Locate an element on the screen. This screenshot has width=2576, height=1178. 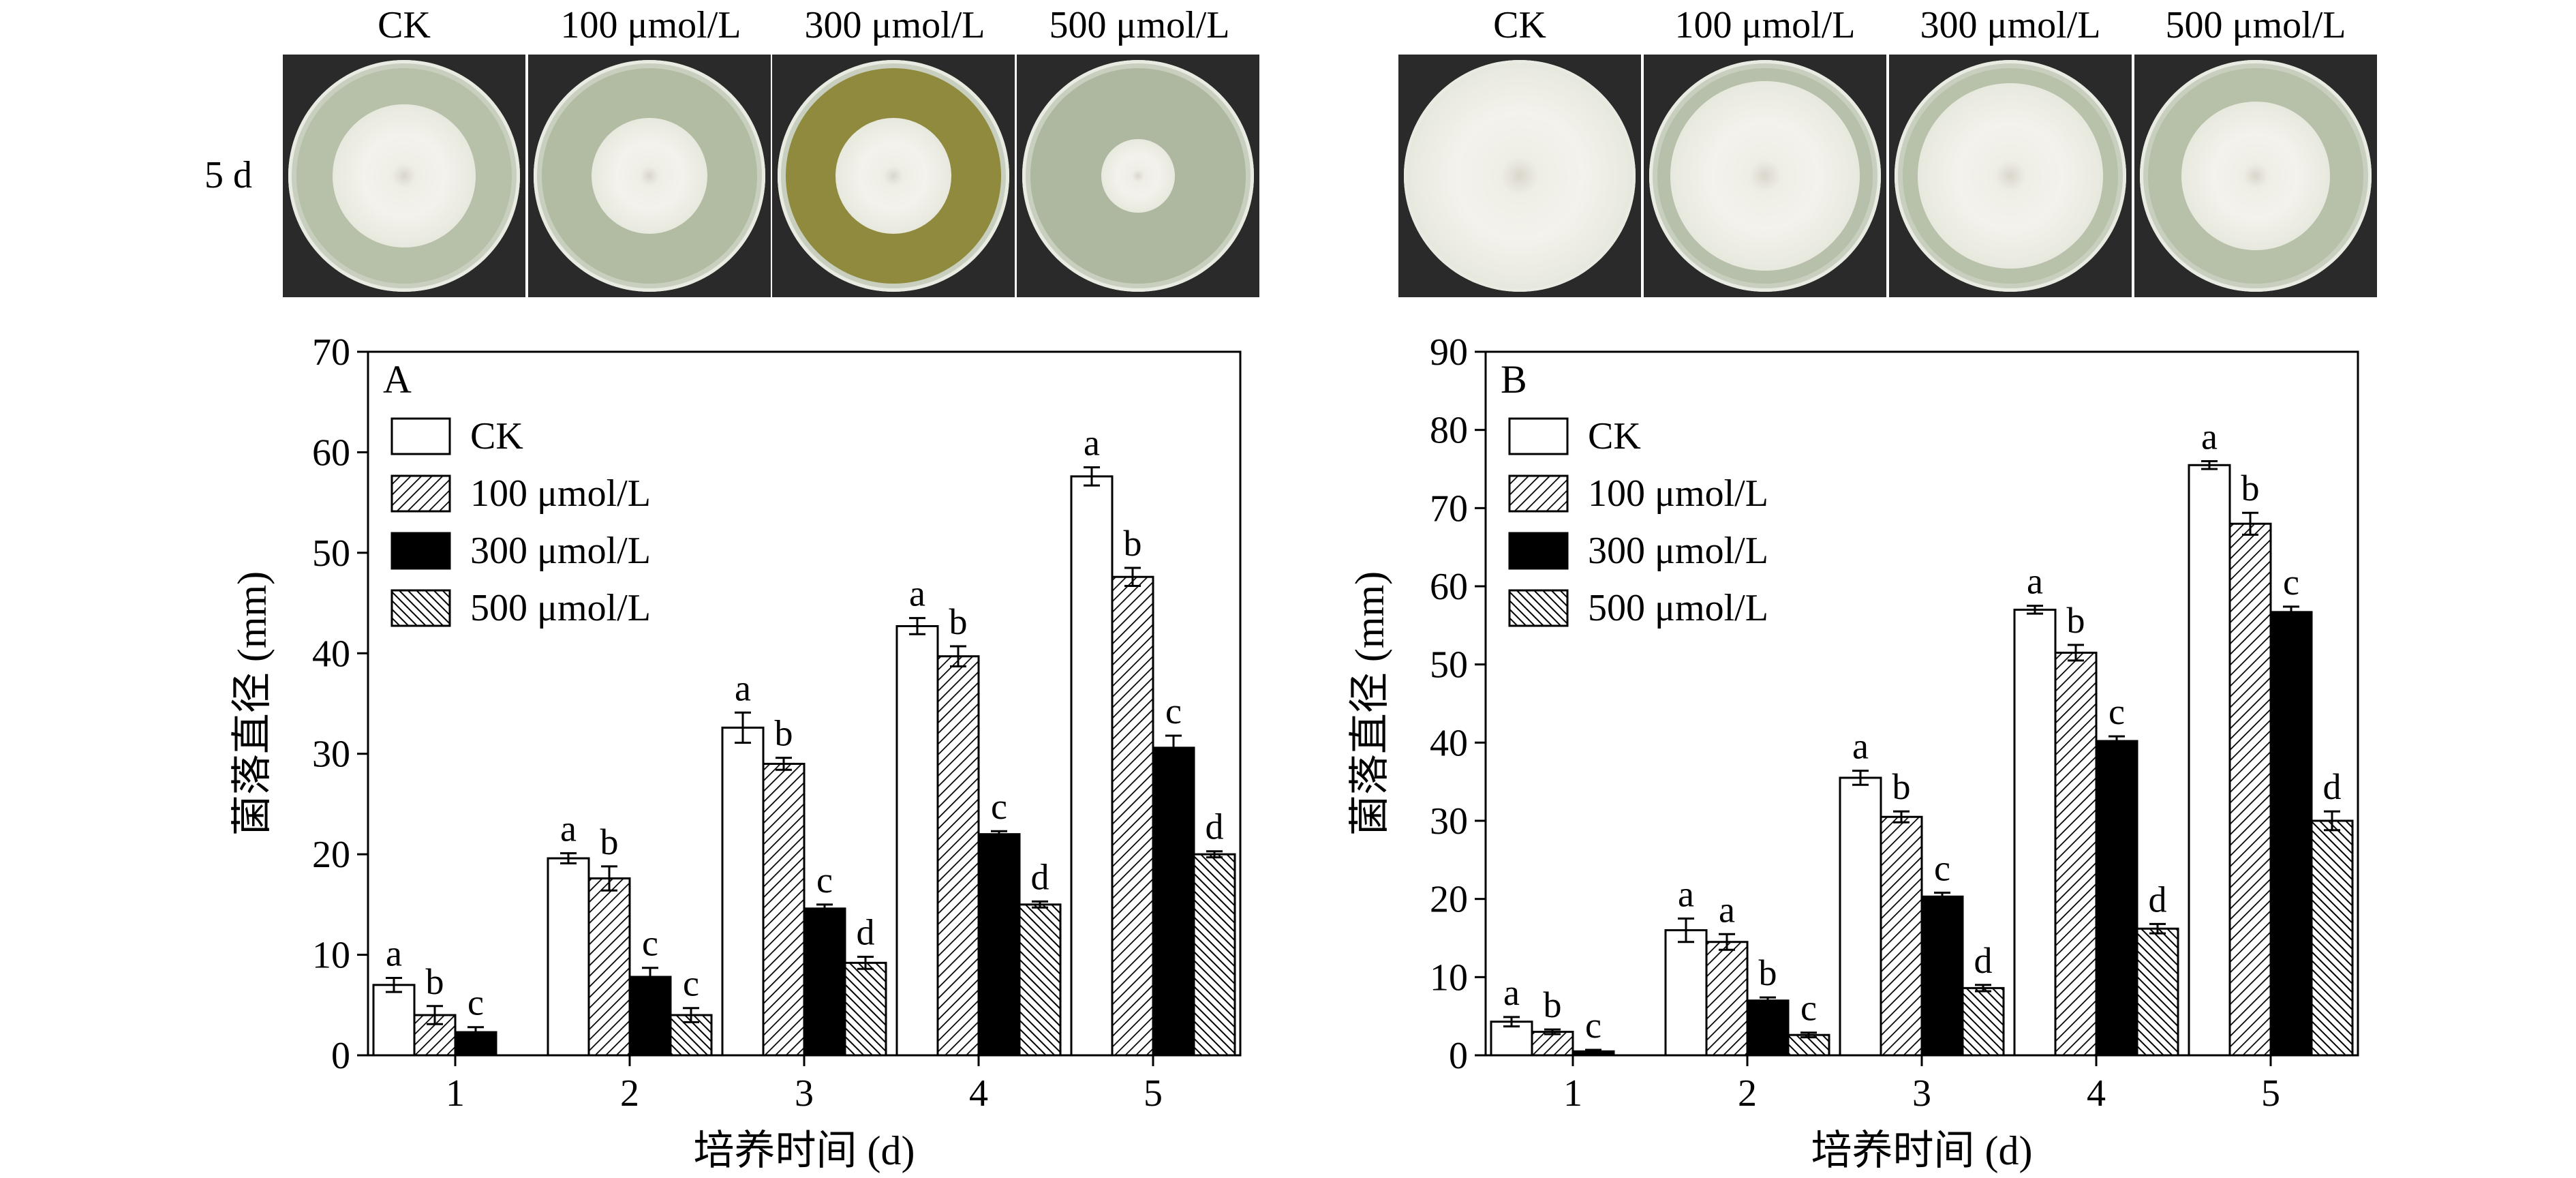
y-tick-label: 30 is located at coordinates (1449, 821).